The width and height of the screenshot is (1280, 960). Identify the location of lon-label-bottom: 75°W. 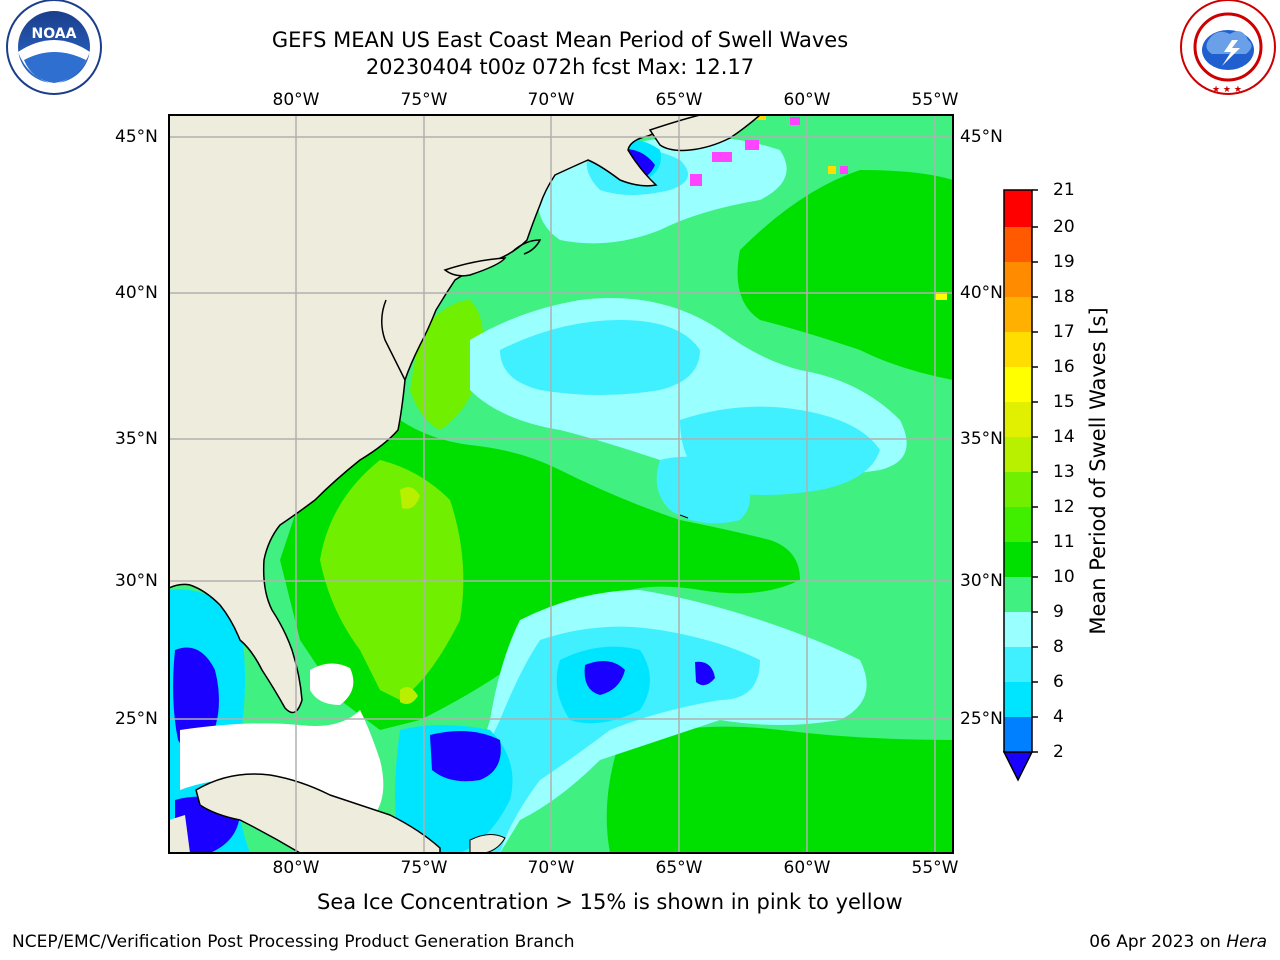
(424, 868).